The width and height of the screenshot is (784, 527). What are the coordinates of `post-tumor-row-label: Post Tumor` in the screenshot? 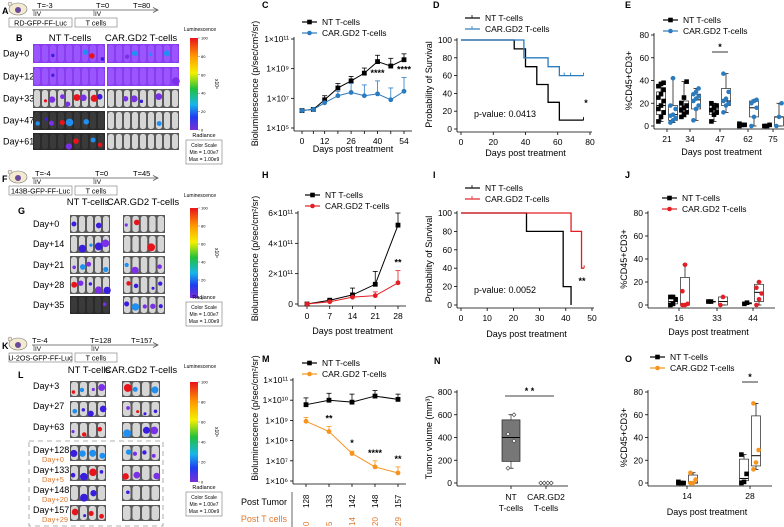 It's located at (264, 502).